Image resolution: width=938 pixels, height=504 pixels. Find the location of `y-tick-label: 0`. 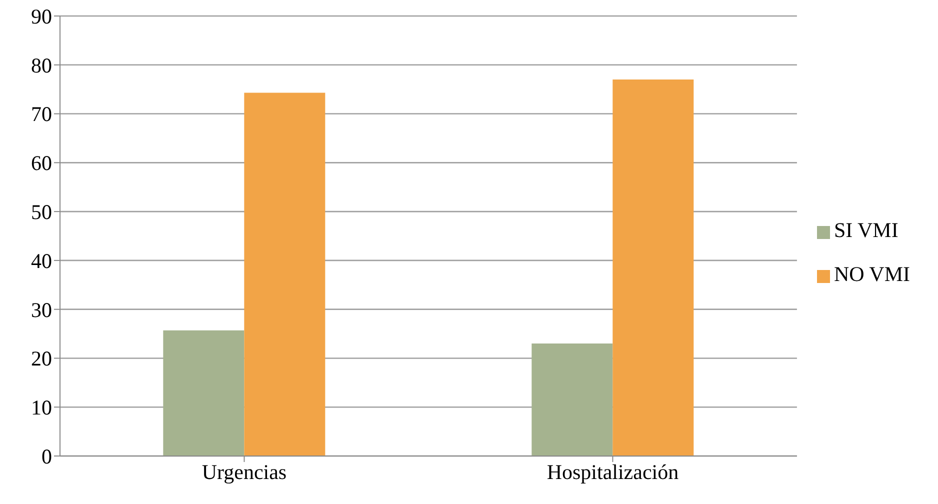

y-tick-label: 0 is located at coordinates (47, 456).